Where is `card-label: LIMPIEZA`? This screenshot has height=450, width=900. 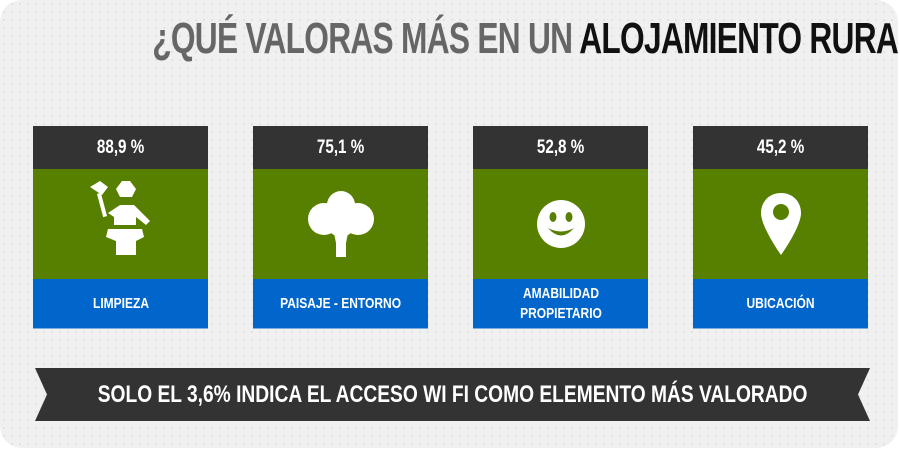
card-label: LIMPIEZA is located at coordinates (120, 304).